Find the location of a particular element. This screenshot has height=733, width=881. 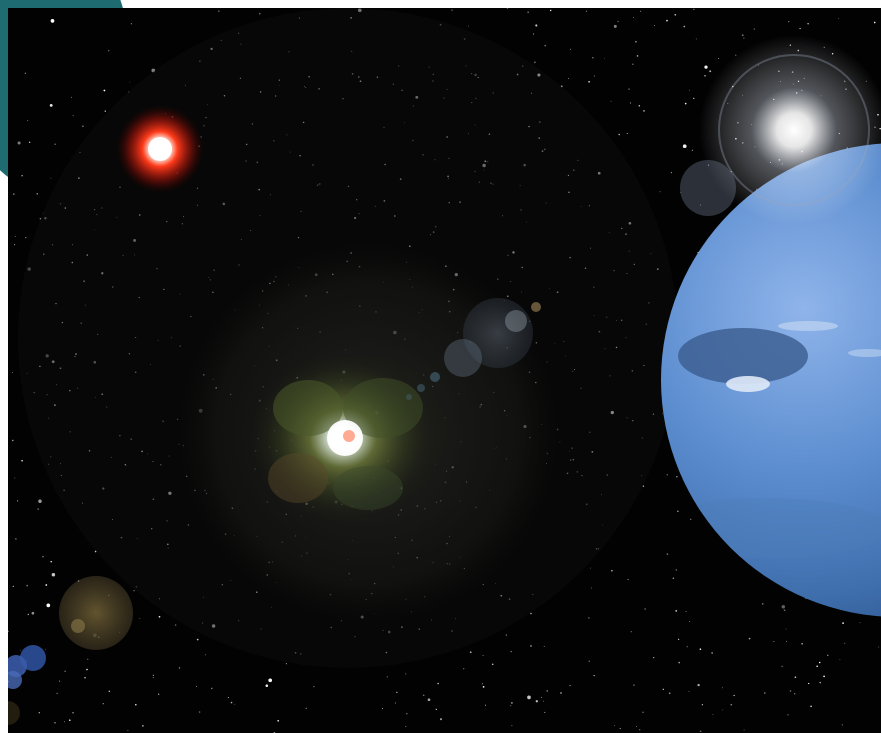

blue-lens-fragments is located at coordinates (27, 685).